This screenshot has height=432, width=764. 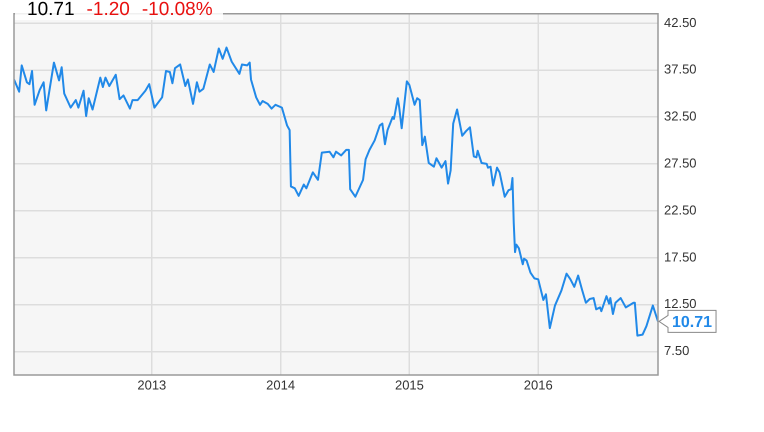 What do you see at coordinates (680, 69) in the screenshot?
I see `y-tick-label: 37.50` at bounding box center [680, 69].